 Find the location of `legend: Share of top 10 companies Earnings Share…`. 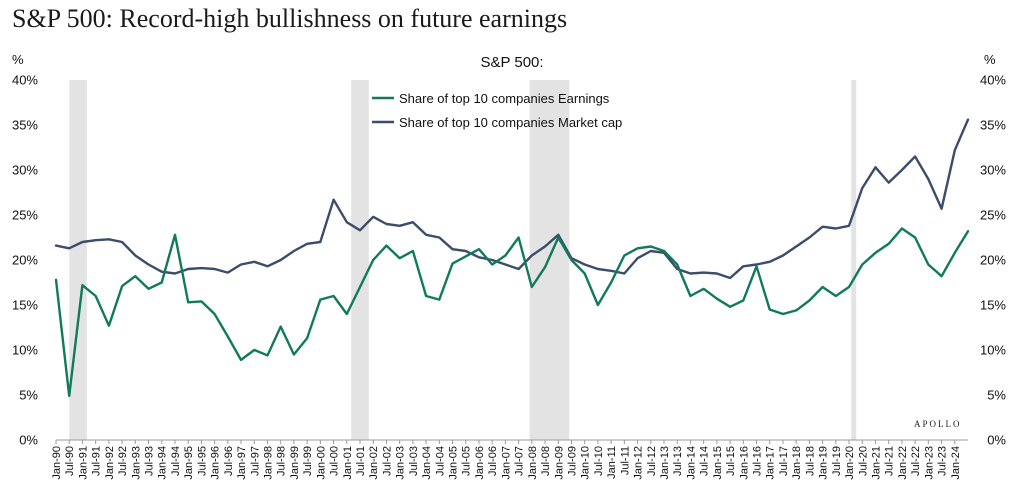

legend: Share of top 10 companies Earnings Share… is located at coordinates (497, 110).